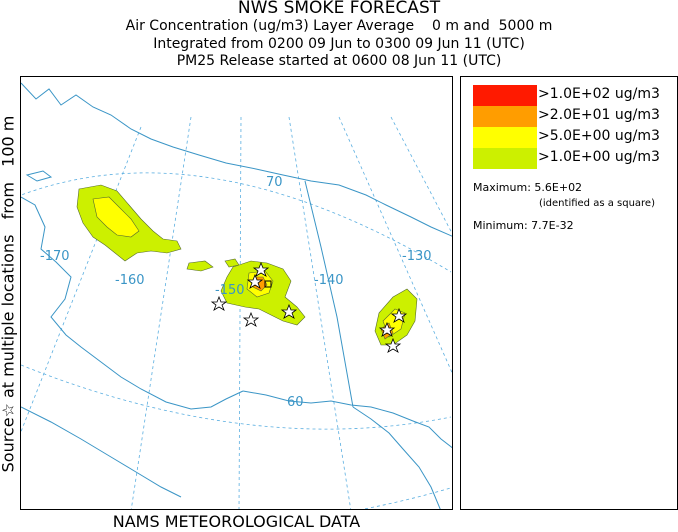  What do you see at coordinates (230, 290) in the screenshot?
I see `lon-label-150: -150` at bounding box center [230, 290].